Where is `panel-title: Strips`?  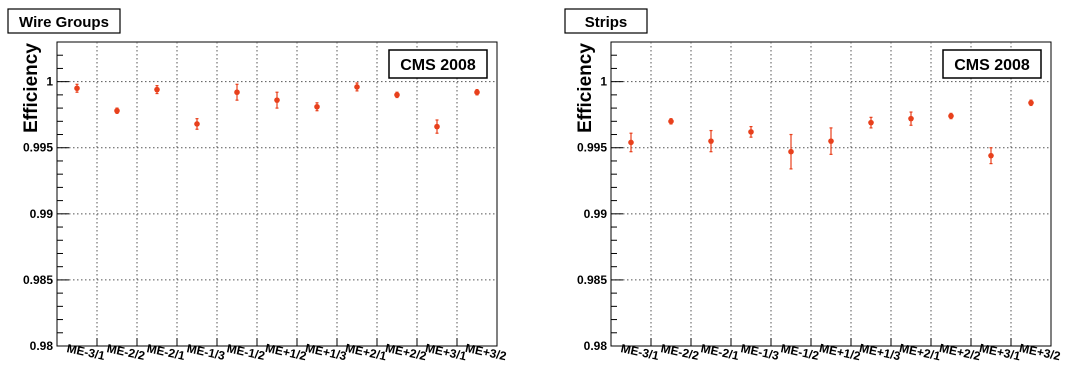
panel-title: Strips is located at coordinates (606, 22).